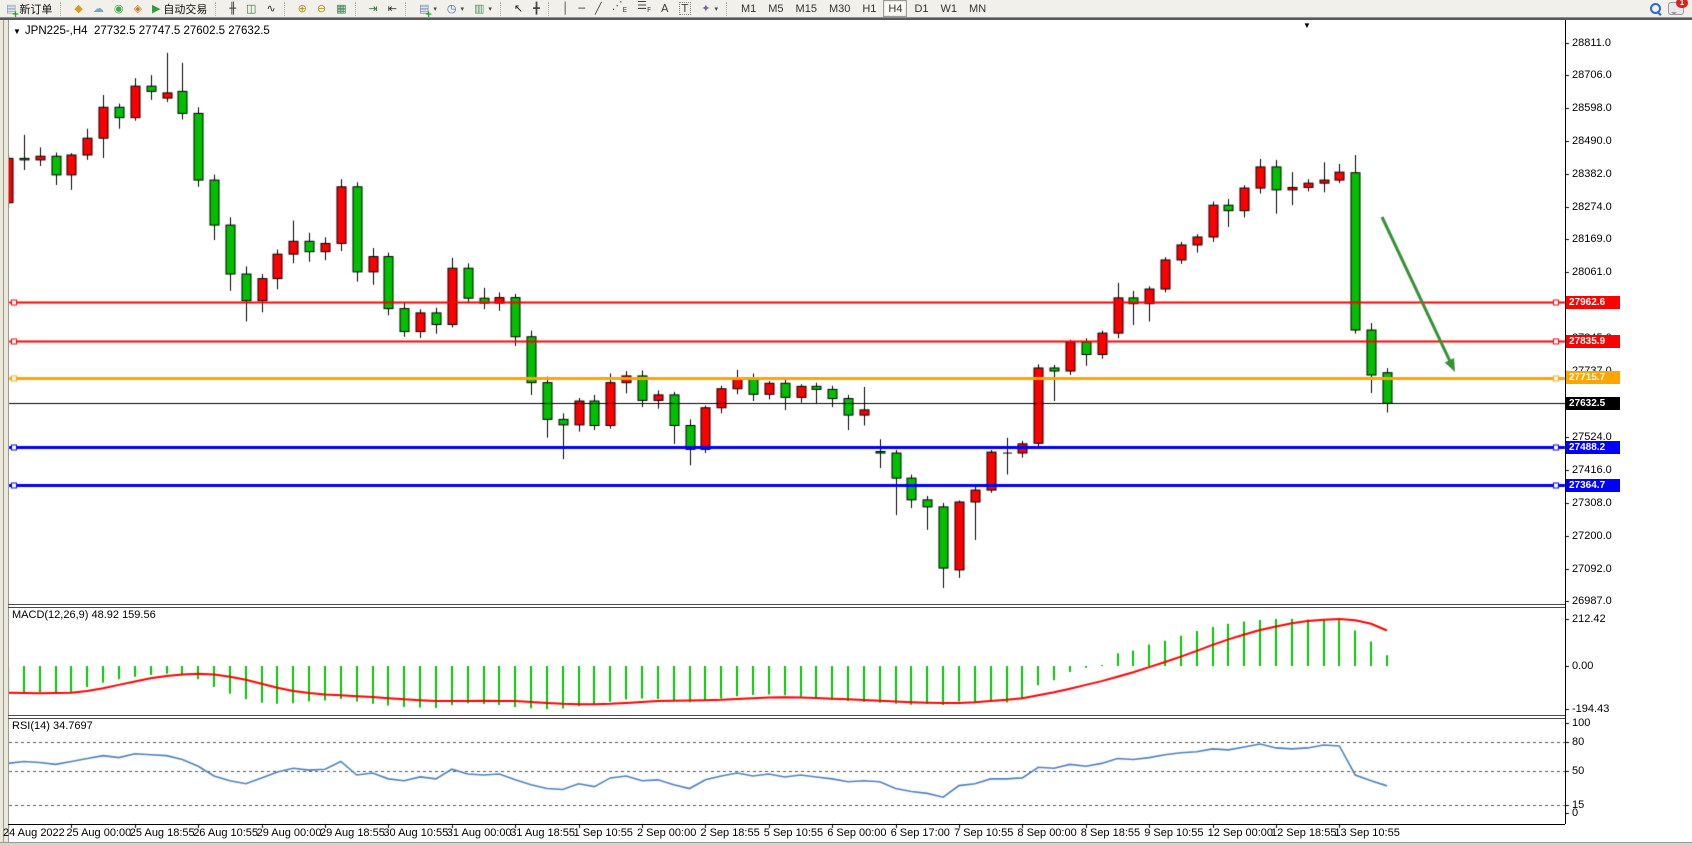  I want to click on horizontal-line-button: ─, so click(581, 9).